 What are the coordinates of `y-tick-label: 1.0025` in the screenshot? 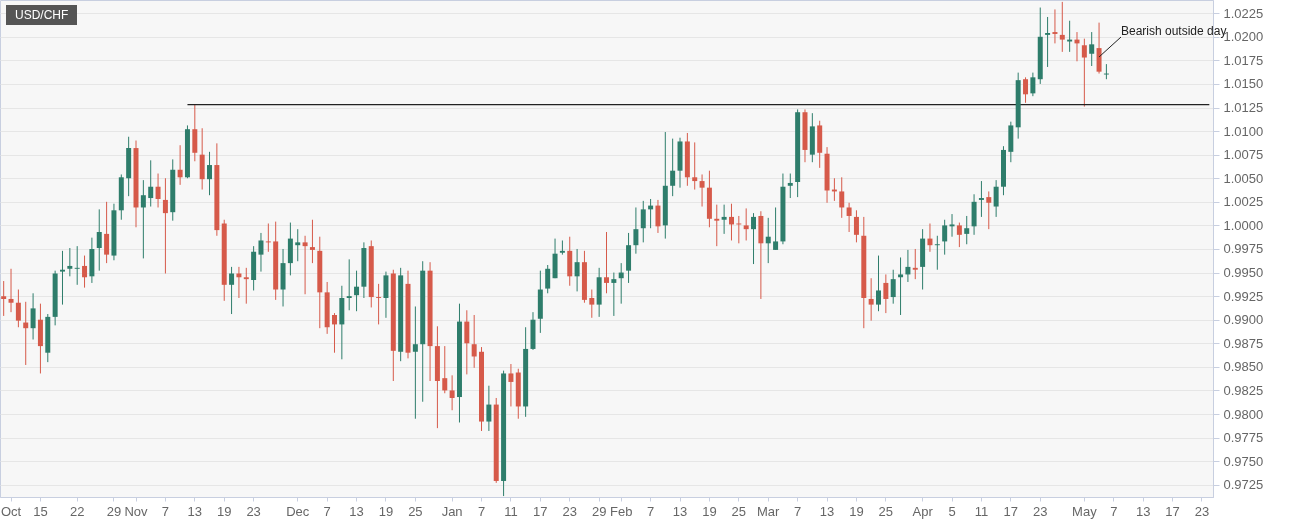 It's located at (1243, 202).